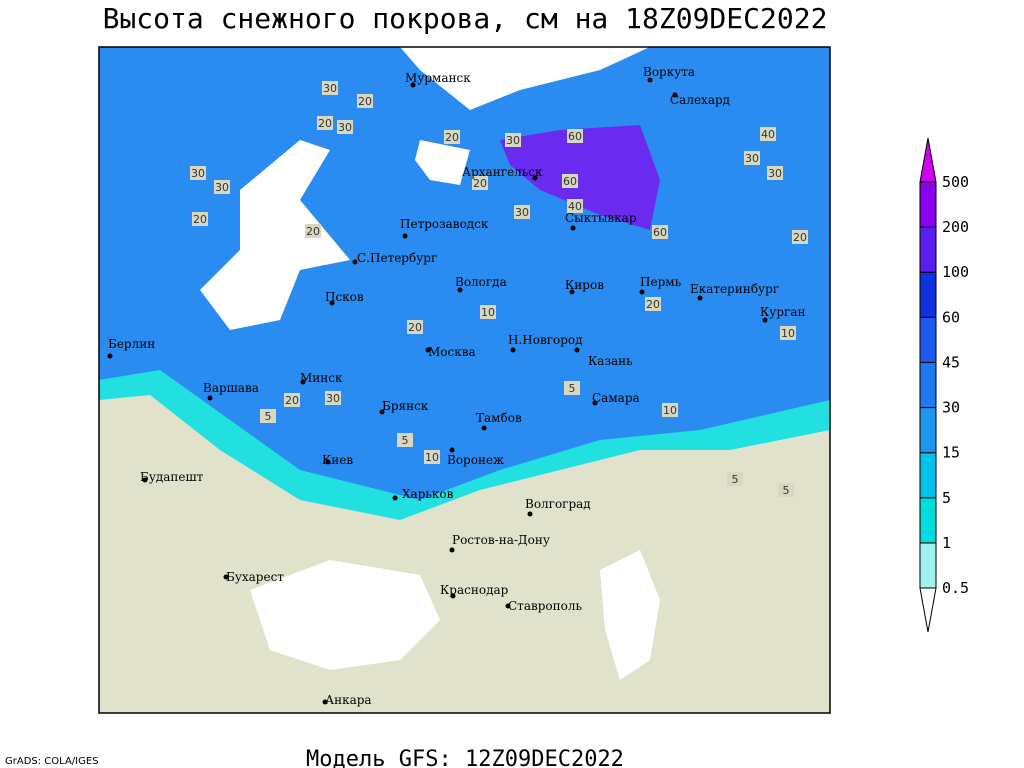 The height and width of the screenshot is (768, 1024). What do you see at coordinates (584, 285) in the screenshot?
I see `city-label: Киров` at bounding box center [584, 285].